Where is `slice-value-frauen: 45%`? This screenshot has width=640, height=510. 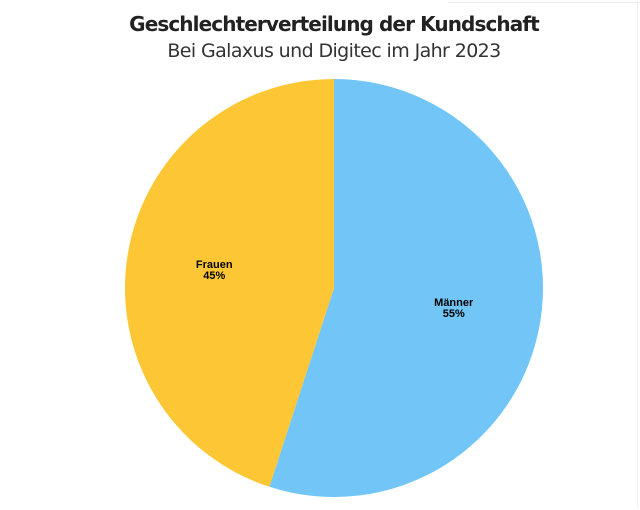
slice-value-frauen: 45% is located at coordinates (214, 276).